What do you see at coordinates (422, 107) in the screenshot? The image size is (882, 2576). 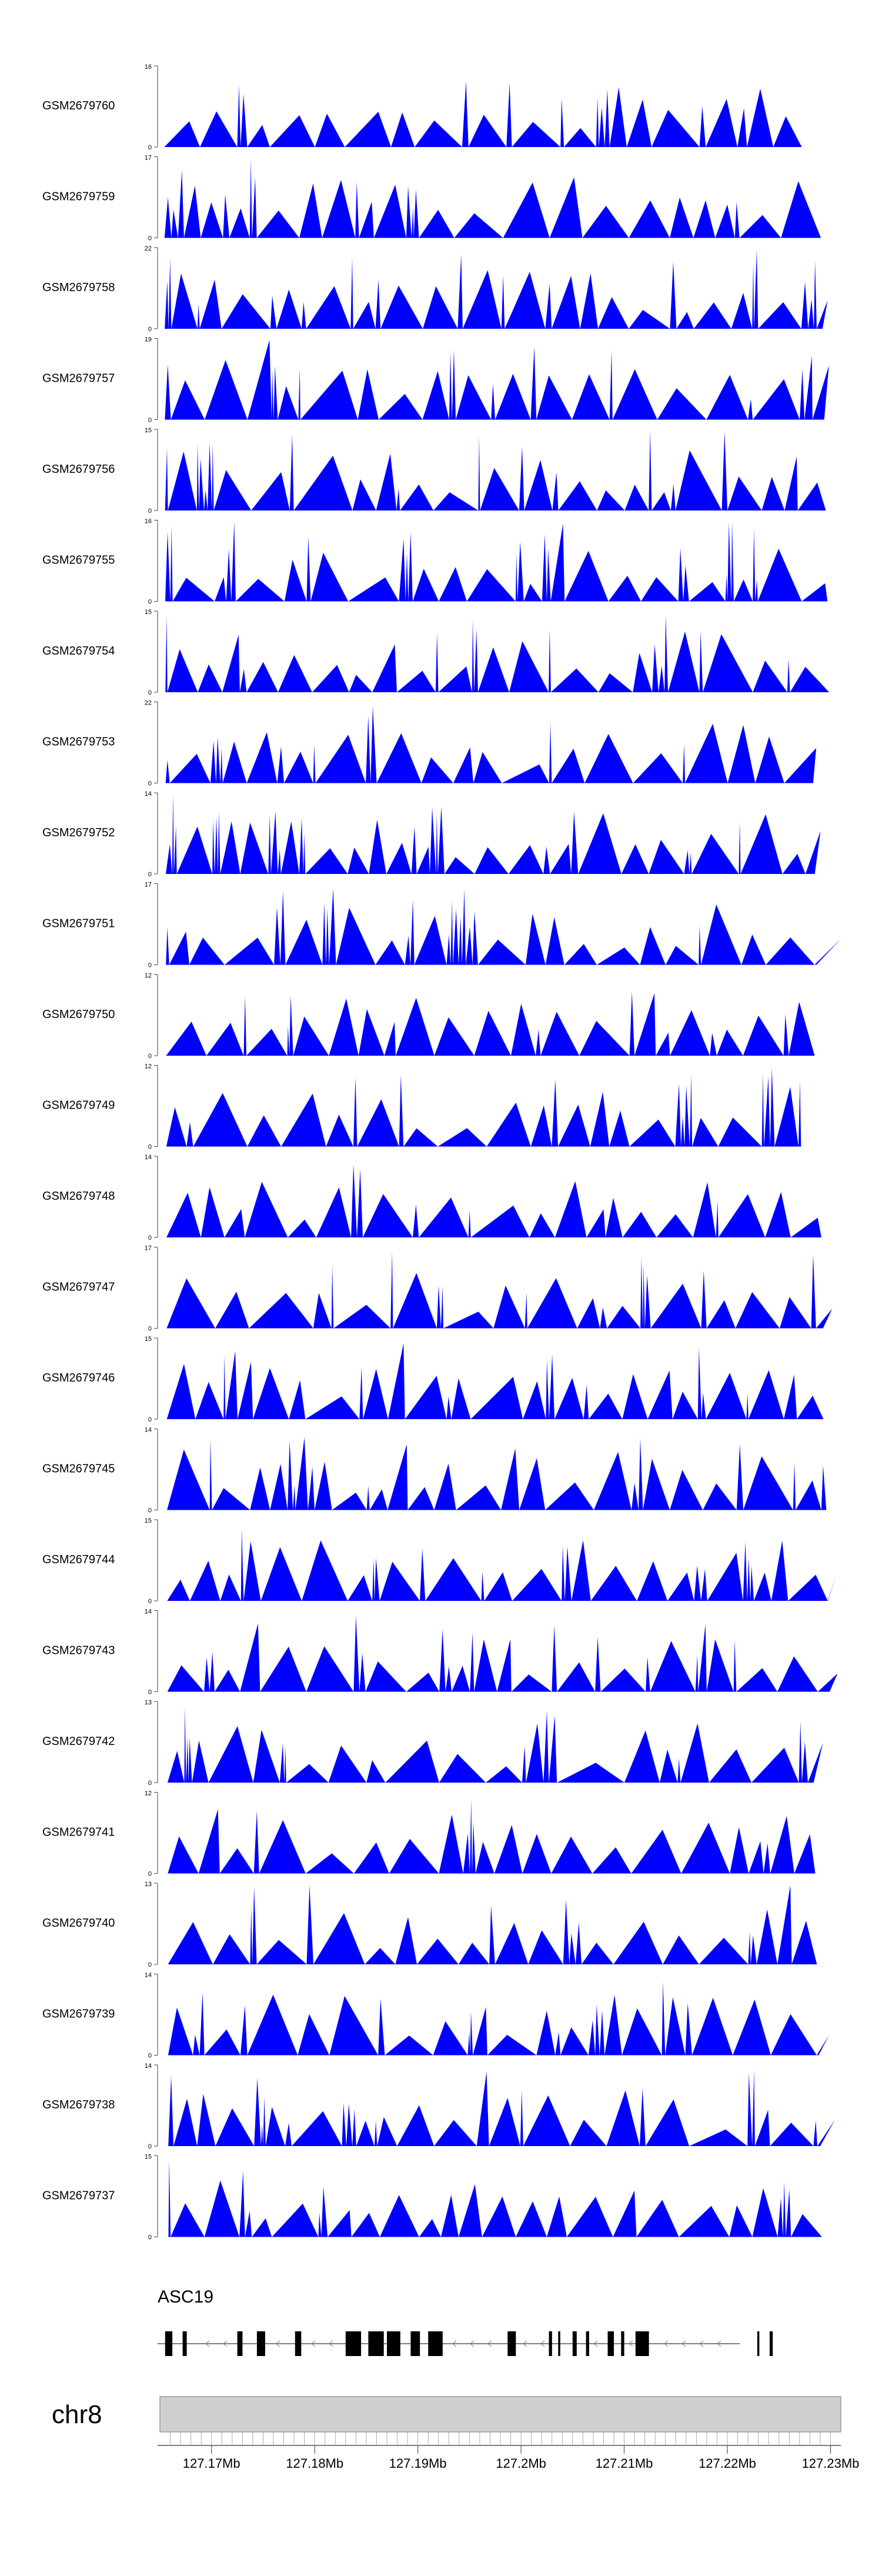 I see `track-GSM2679760: GSM2679760 16 0` at bounding box center [422, 107].